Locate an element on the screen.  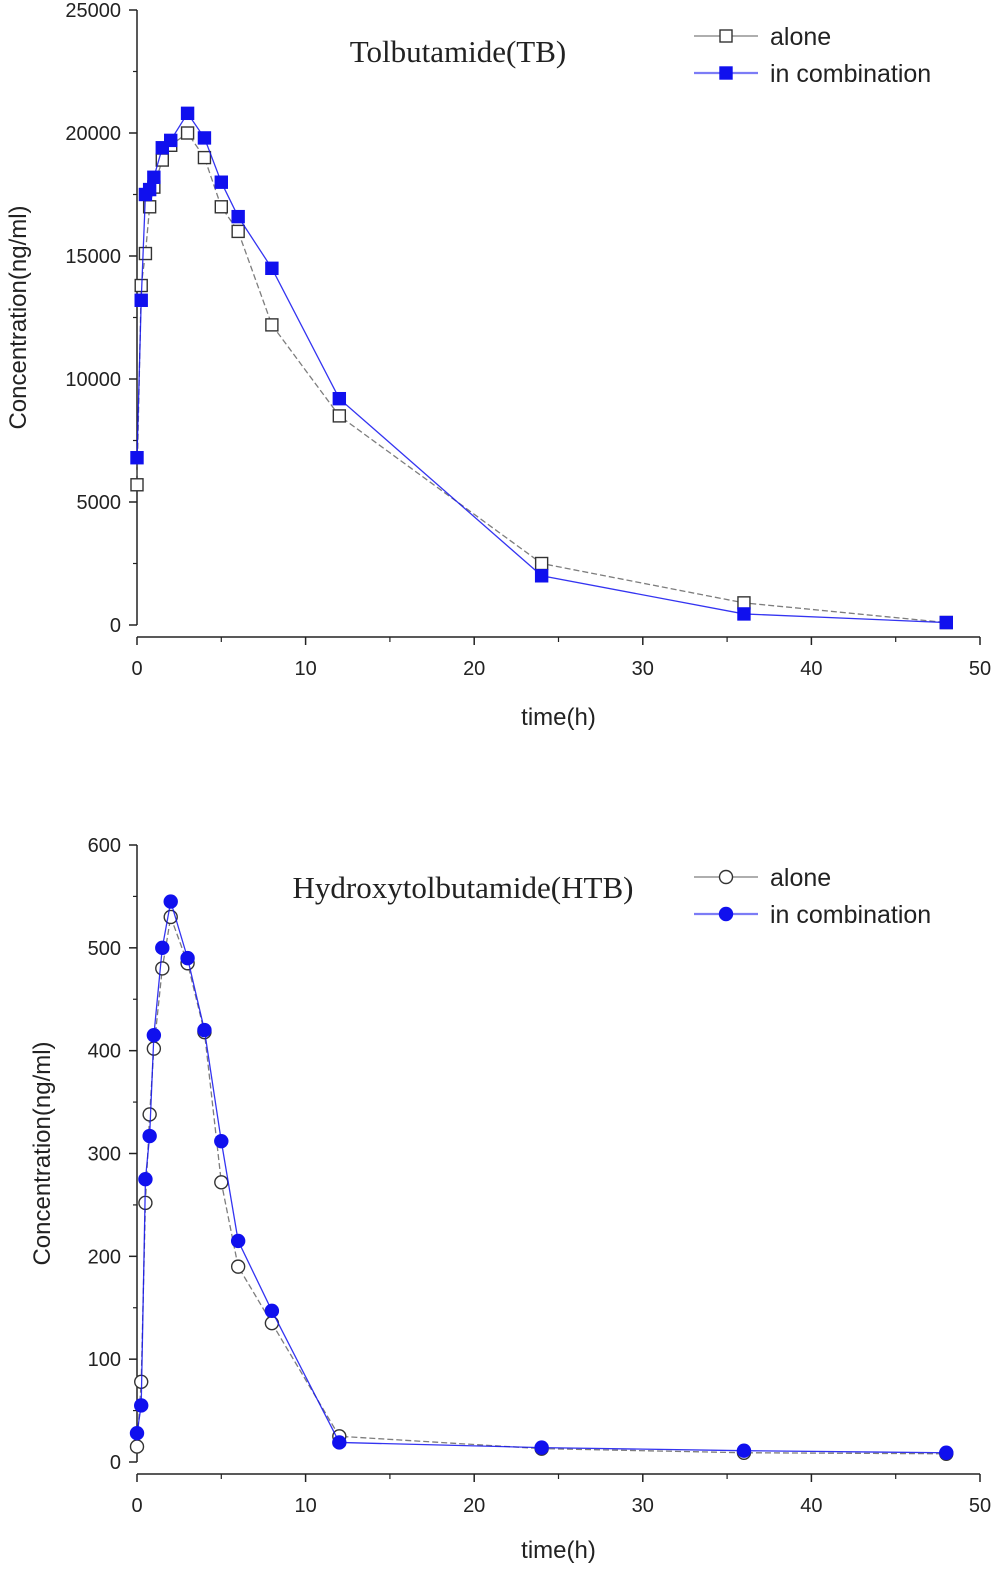
y-tick-label: 5000 is located at coordinates (99, 503).